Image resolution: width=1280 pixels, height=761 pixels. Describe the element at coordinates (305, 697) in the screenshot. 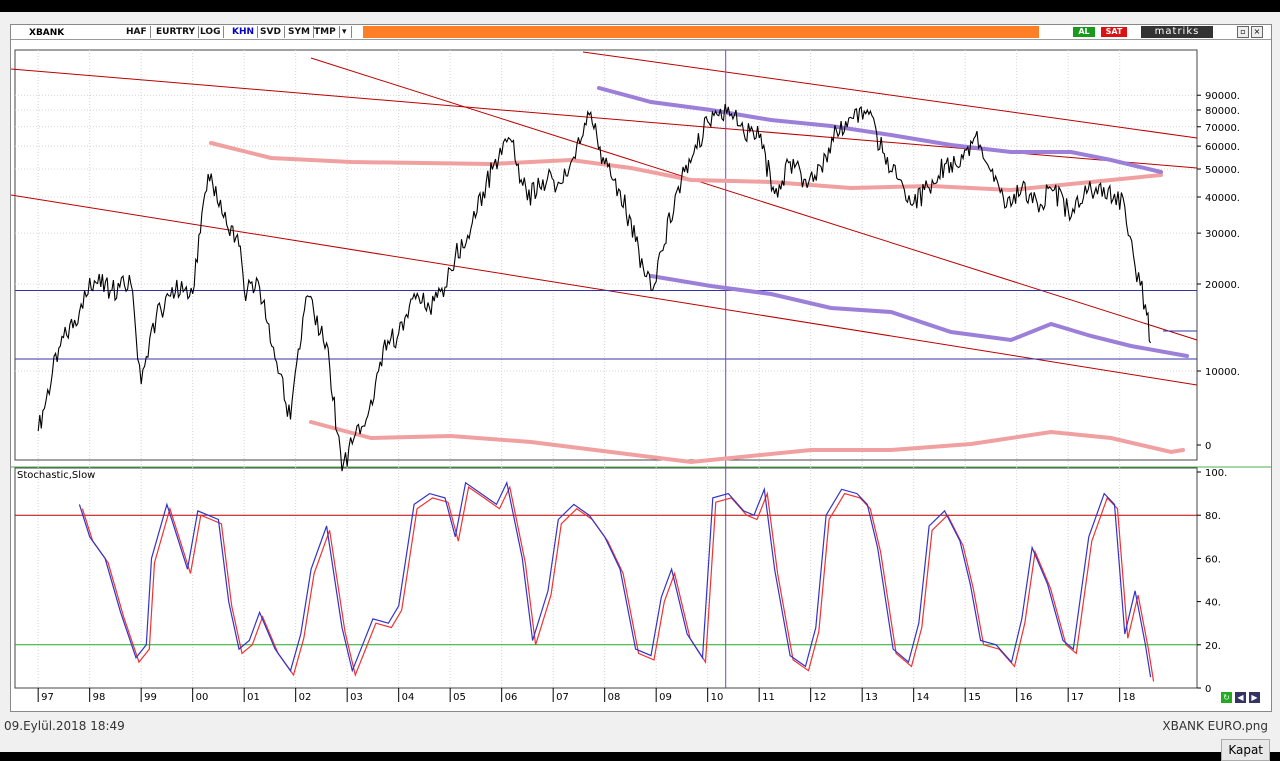

I see `x-tick-label: 02` at that location.